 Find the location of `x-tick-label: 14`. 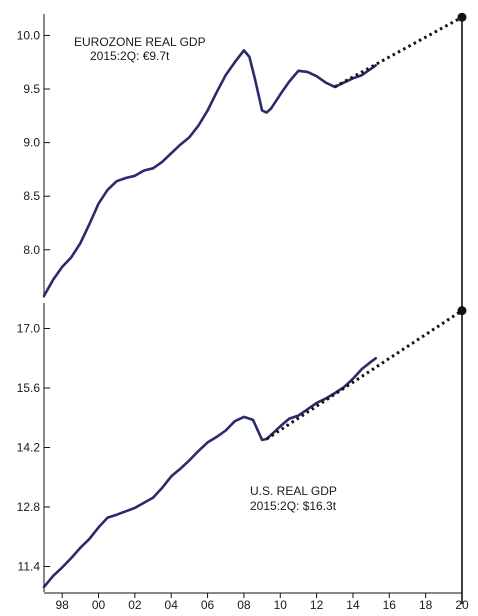

x-tick-label: 14 is located at coordinates (353, 605).